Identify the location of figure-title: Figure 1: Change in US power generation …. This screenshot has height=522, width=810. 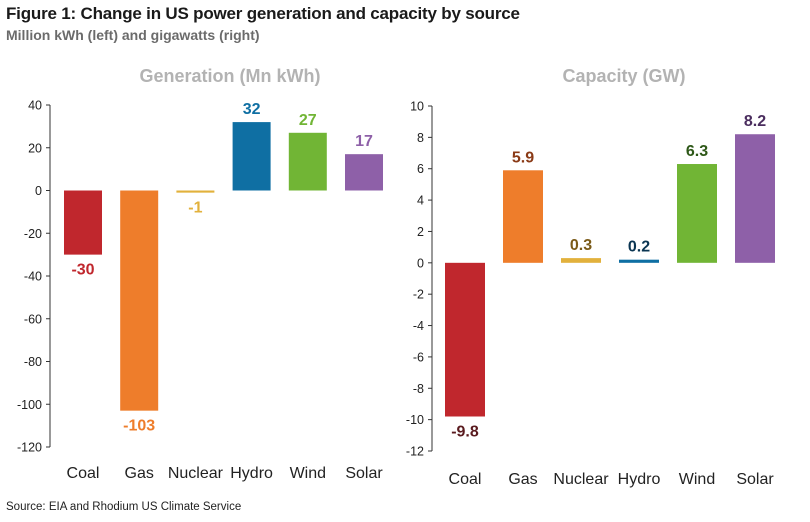
(263, 13).